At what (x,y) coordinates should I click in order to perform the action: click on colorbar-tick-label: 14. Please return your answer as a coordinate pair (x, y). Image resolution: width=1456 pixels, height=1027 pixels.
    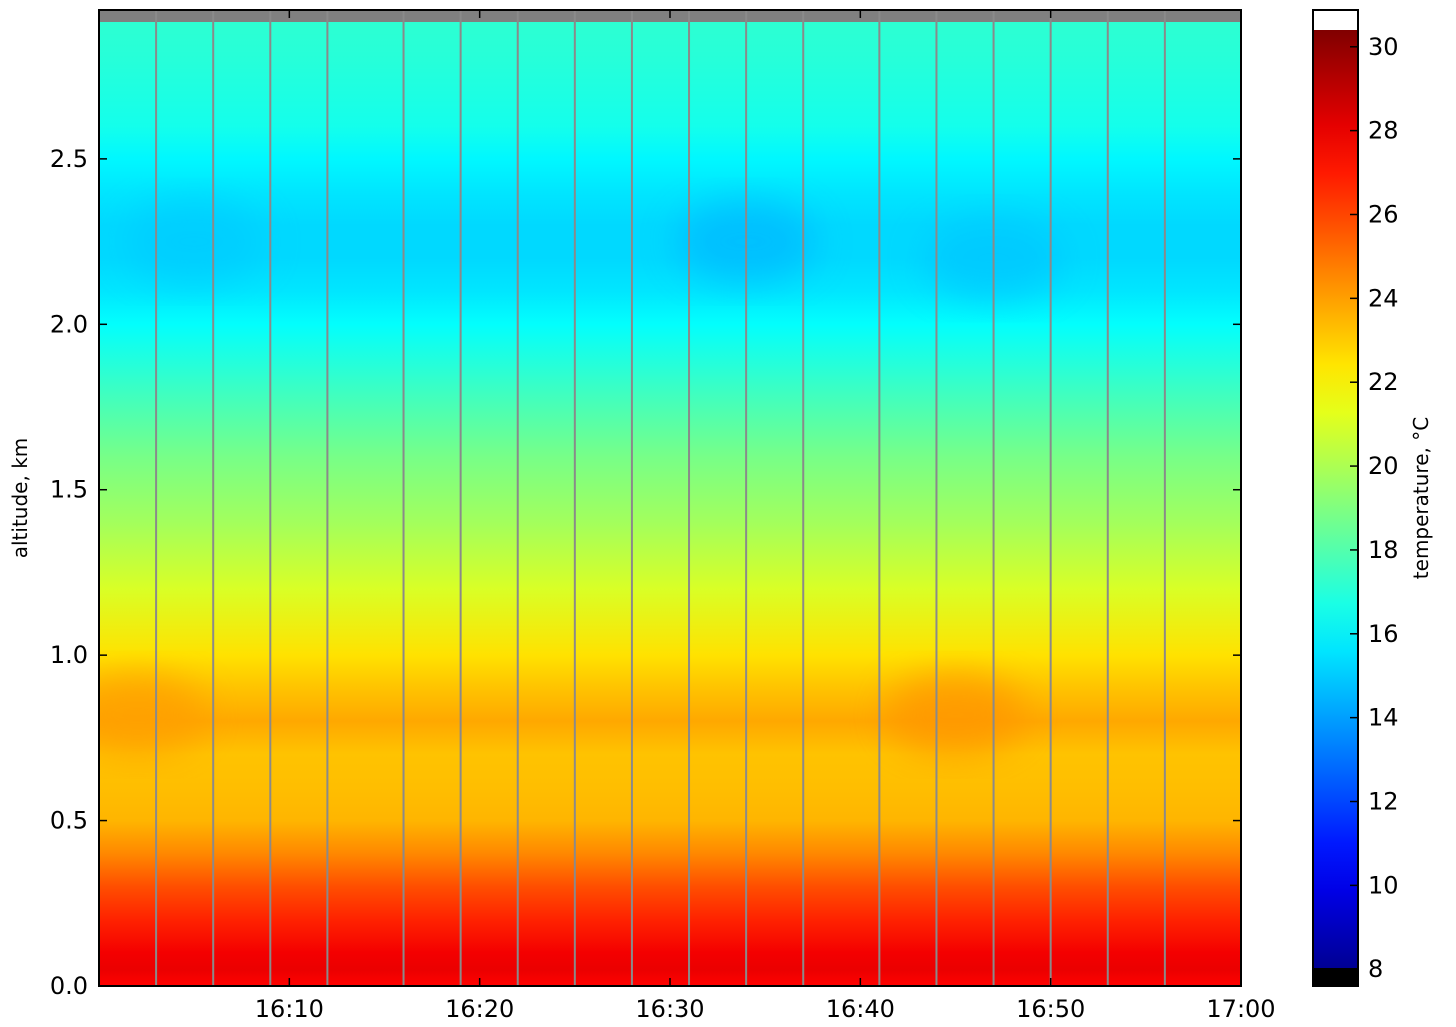
    Looking at the image, I should click on (1383, 718).